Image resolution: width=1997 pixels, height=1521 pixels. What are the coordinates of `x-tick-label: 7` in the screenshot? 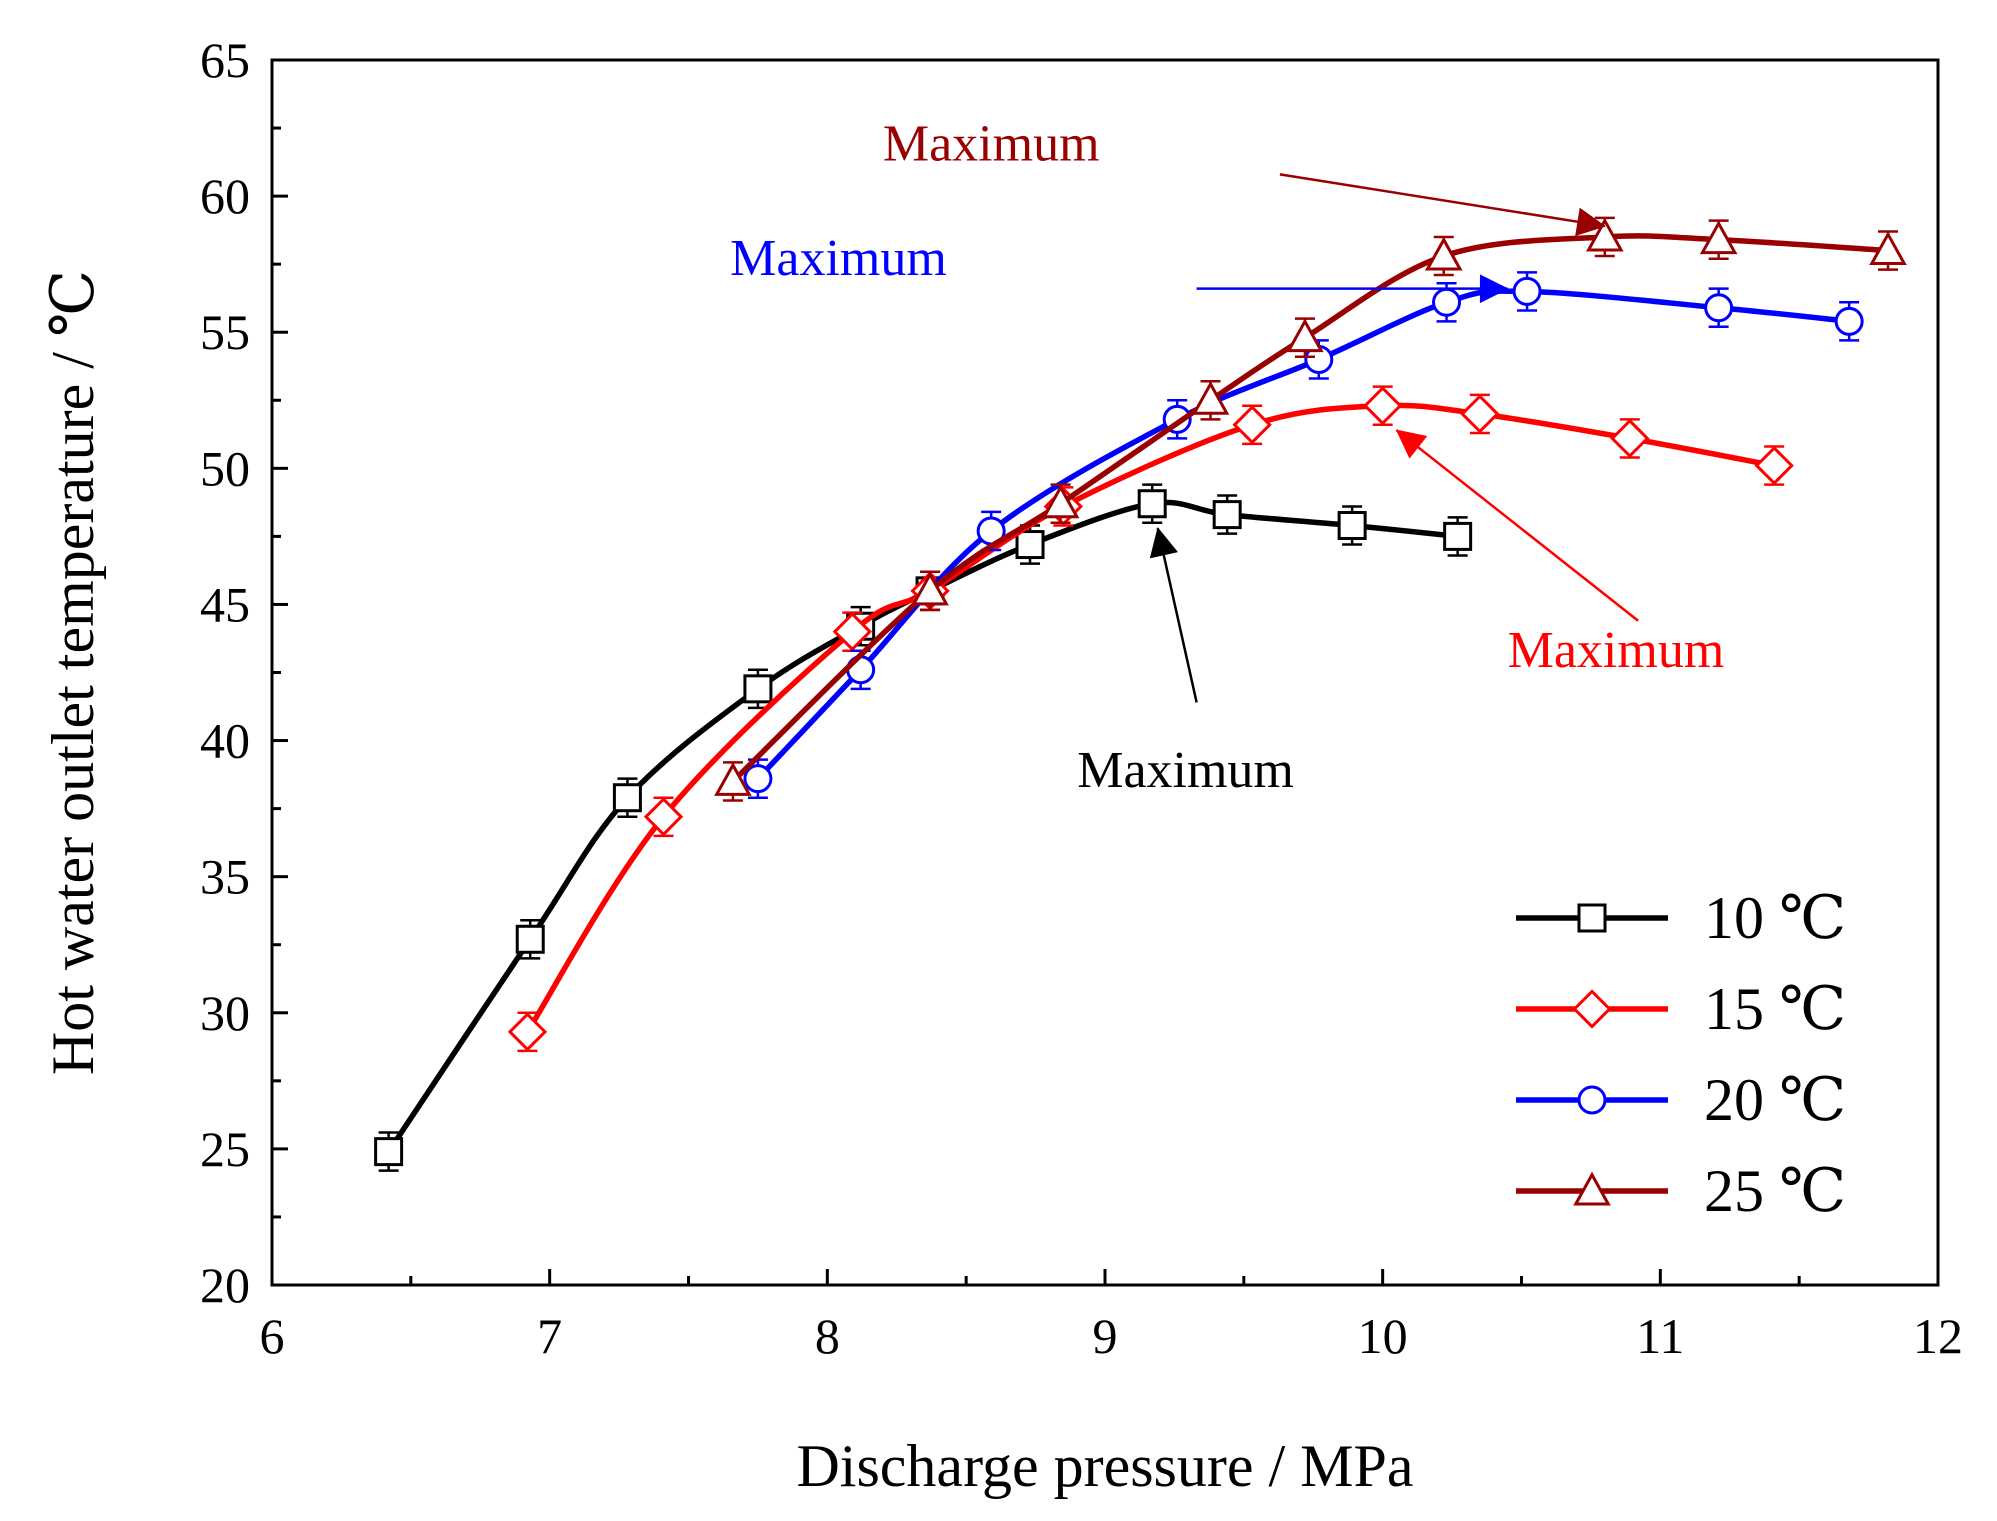 It's located at (549, 1336).